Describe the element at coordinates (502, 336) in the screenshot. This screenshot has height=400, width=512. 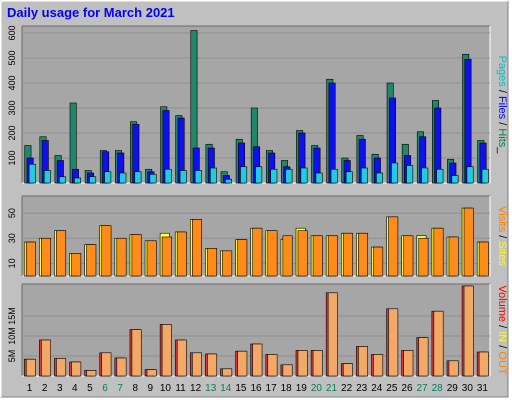
I see `volume-legend-part: IN` at that location.